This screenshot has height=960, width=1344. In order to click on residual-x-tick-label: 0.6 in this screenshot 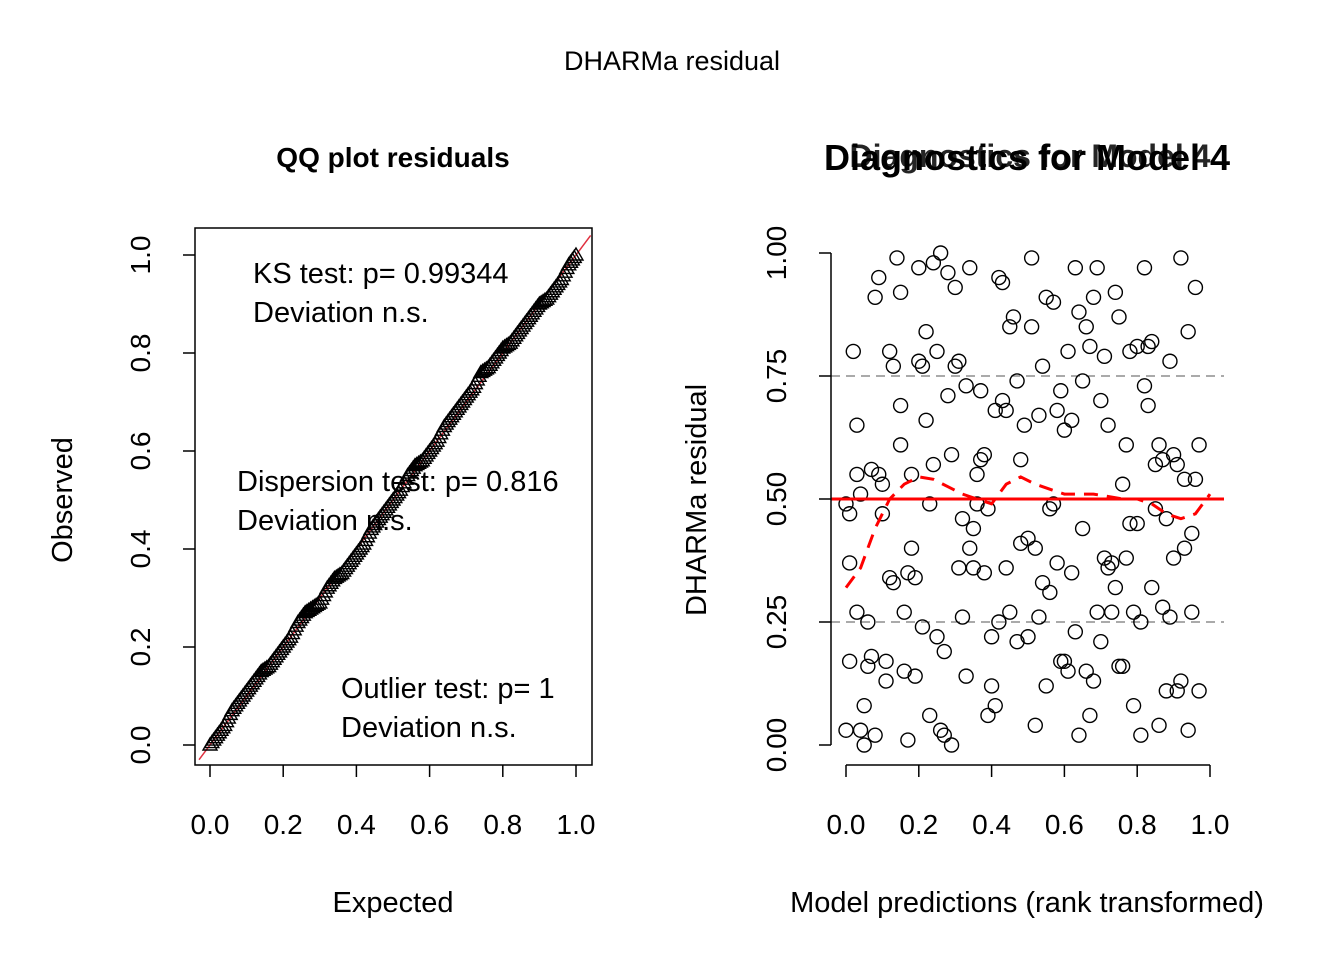, I will do `click(1064, 824)`.